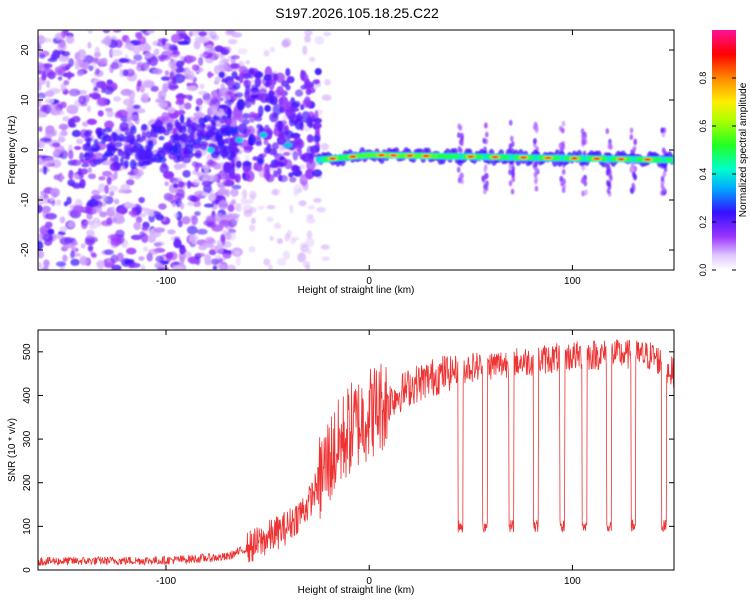  I want to click on spectrogram-xtick-label: 100, so click(572, 281).